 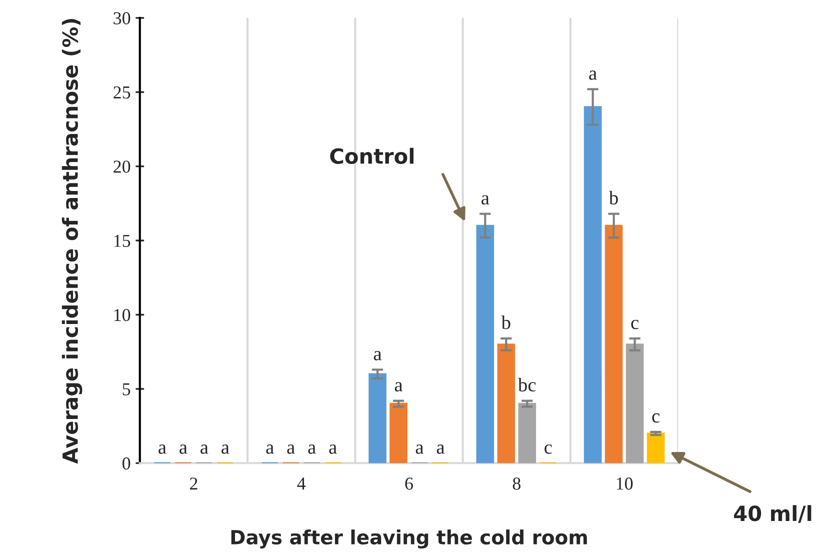 What do you see at coordinates (301, 484) in the screenshot?
I see `x-tick-label: 4` at bounding box center [301, 484].